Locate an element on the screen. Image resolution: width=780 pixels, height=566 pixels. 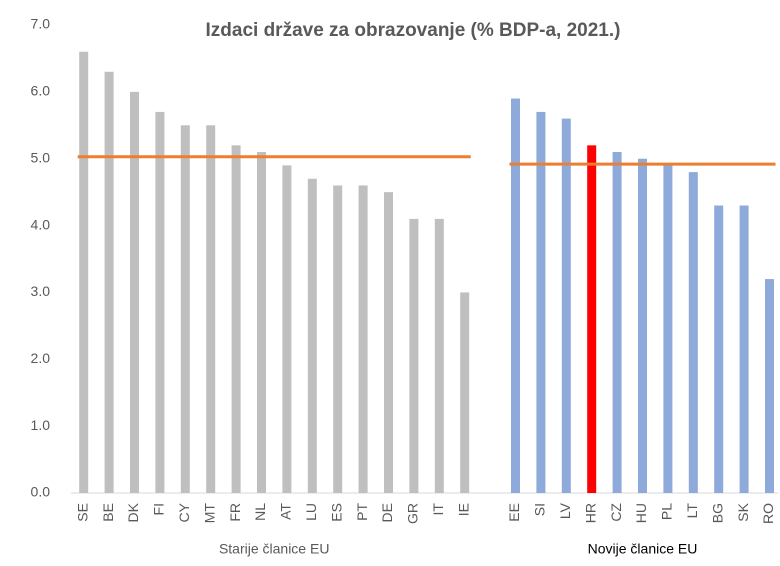
x-tick-label: AT is located at coordinates (286, 511).